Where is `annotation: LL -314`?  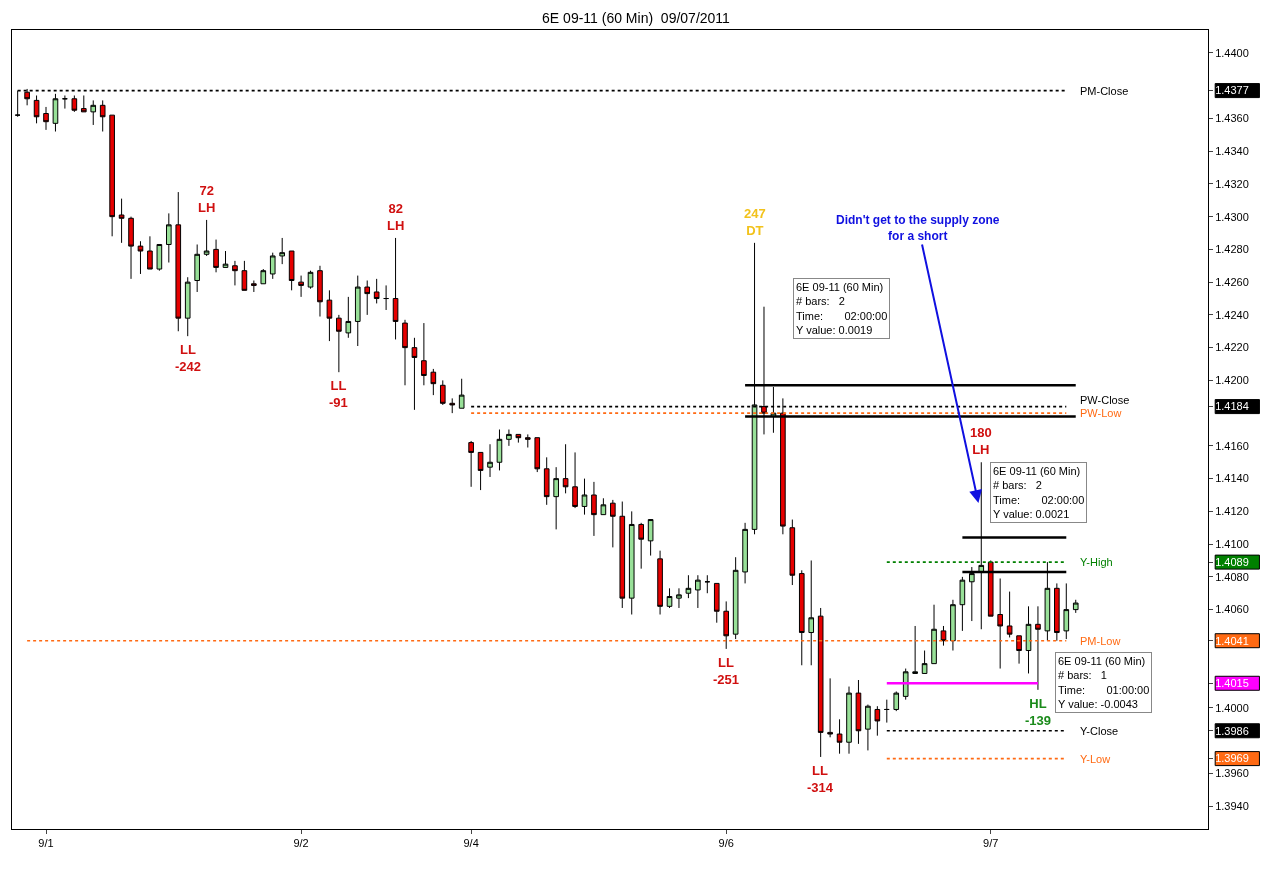 annotation: LL -314 is located at coordinates (820, 779).